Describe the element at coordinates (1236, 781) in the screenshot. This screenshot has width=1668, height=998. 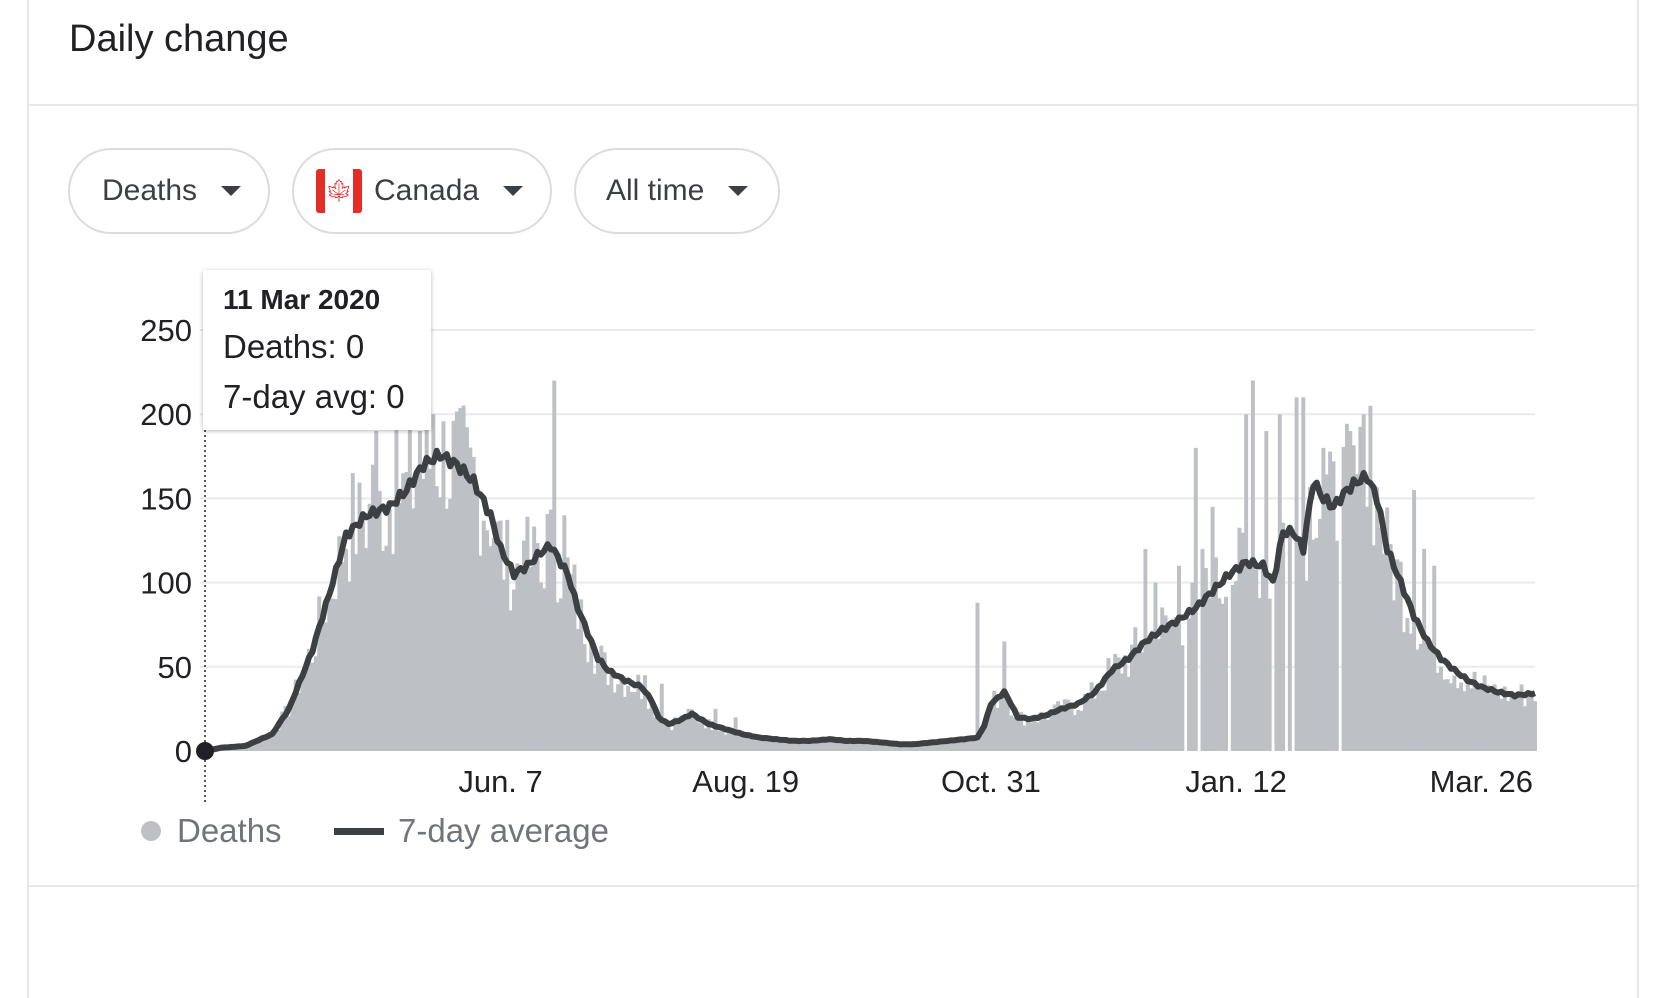
I see `x-tick-label: Jan. 12` at that location.